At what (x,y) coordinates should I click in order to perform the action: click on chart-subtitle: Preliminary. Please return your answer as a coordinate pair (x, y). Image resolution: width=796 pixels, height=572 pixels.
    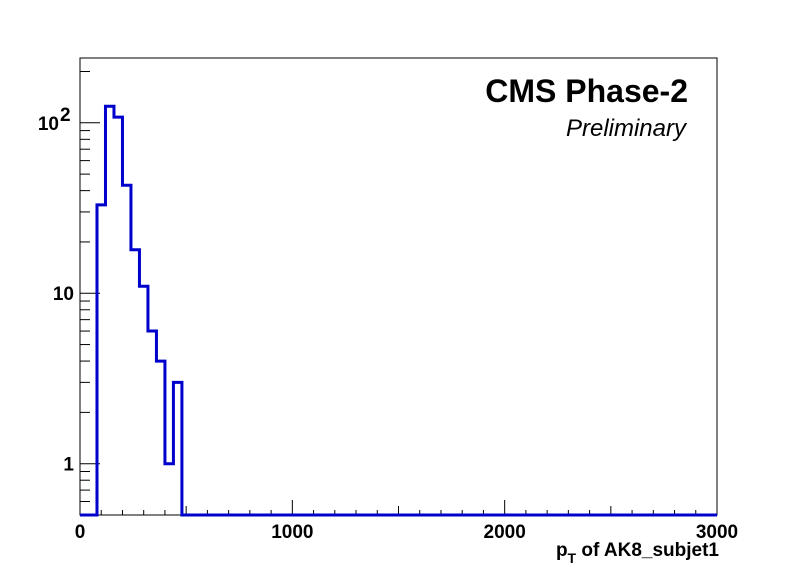
    Looking at the image, I should click on (627, 128).